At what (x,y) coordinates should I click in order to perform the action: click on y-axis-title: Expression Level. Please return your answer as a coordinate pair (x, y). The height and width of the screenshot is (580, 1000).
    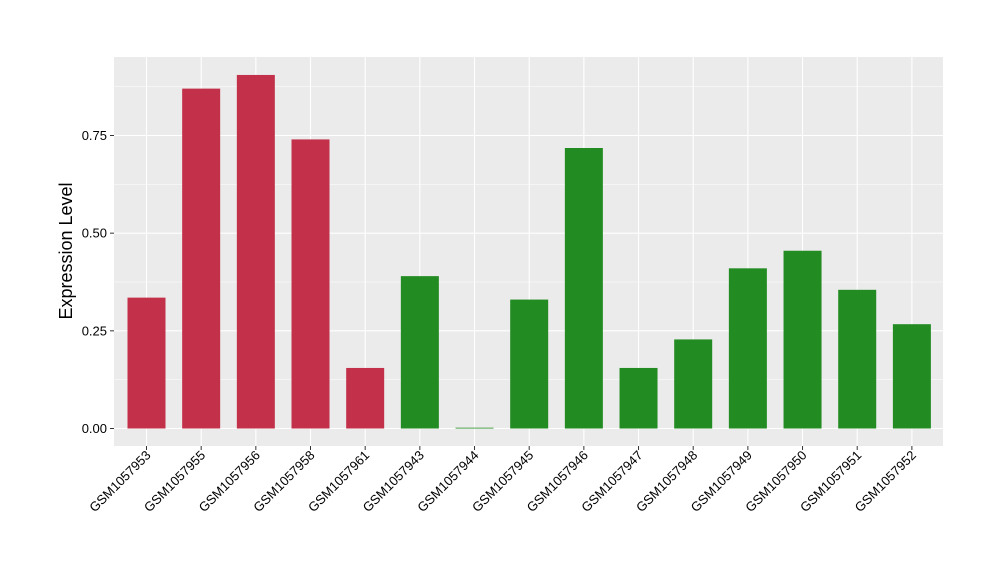
    Looking at the image, I should click on (66, 250).